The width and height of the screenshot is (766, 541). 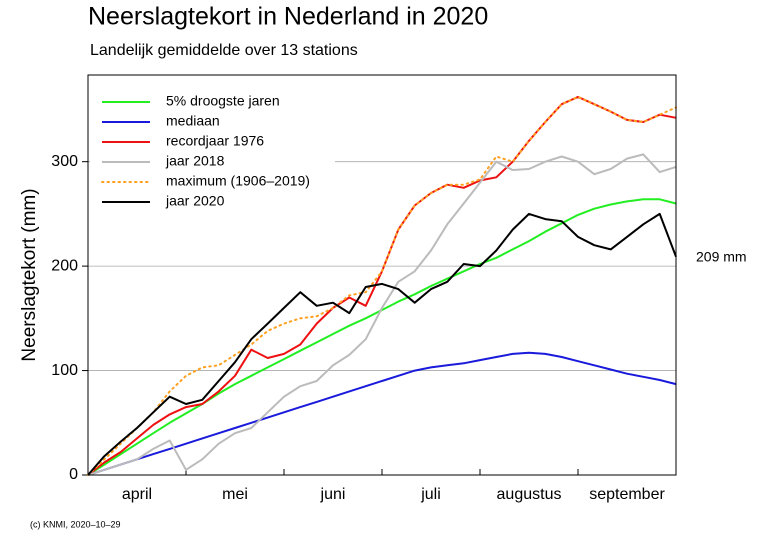 What do you see at coordinates (627, 494) in the screenshot?
I see `x-tick-label: september` at bounding box center [627, 494].